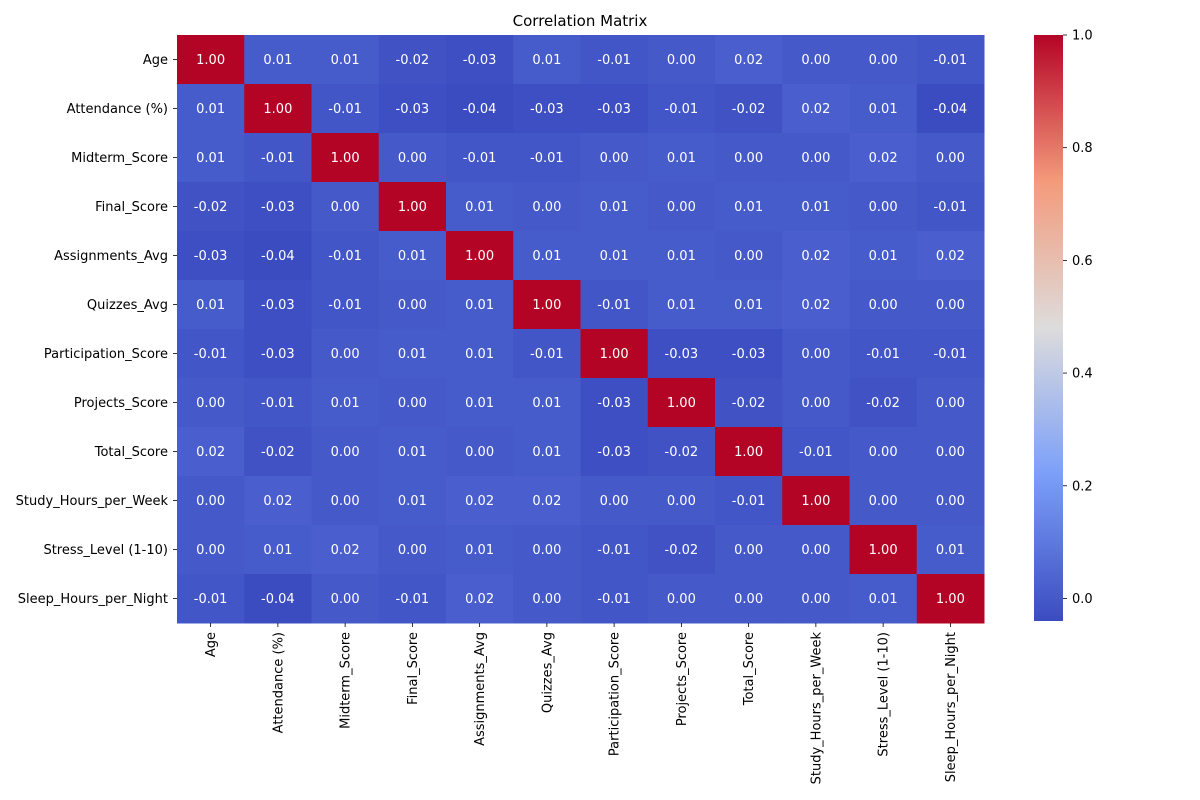  Describe the element at coordinates (749, 669) in the screenshot. I see `col-tick-label: Total_Score` at that location.